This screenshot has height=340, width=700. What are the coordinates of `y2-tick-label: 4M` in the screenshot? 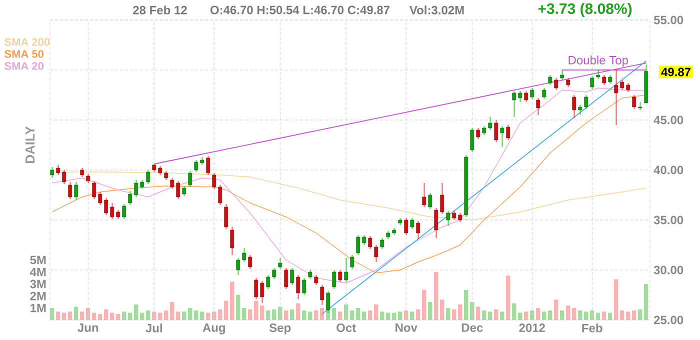 It's located at (38, 272).